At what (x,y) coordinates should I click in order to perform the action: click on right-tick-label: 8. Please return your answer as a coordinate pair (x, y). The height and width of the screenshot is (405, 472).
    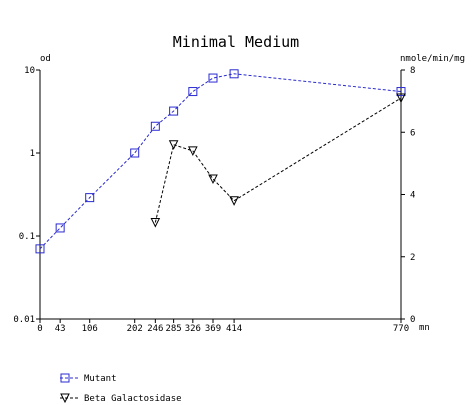
    Looking at the image, I should click on (412, 71).